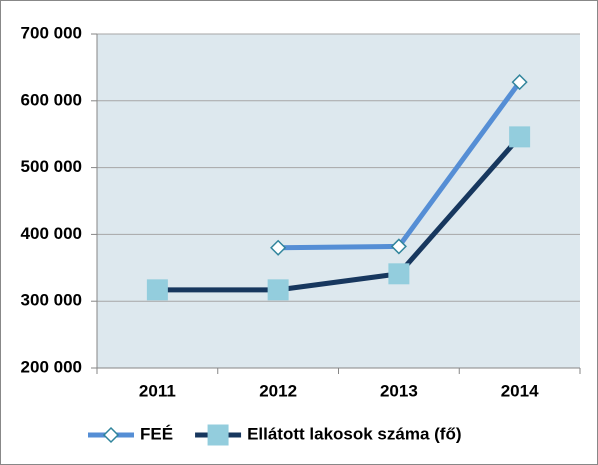 The height and width of the screenshot is (465, 598). I want to click on legend-label: Ellátott lakosok száma (fő), so click(354, 433).